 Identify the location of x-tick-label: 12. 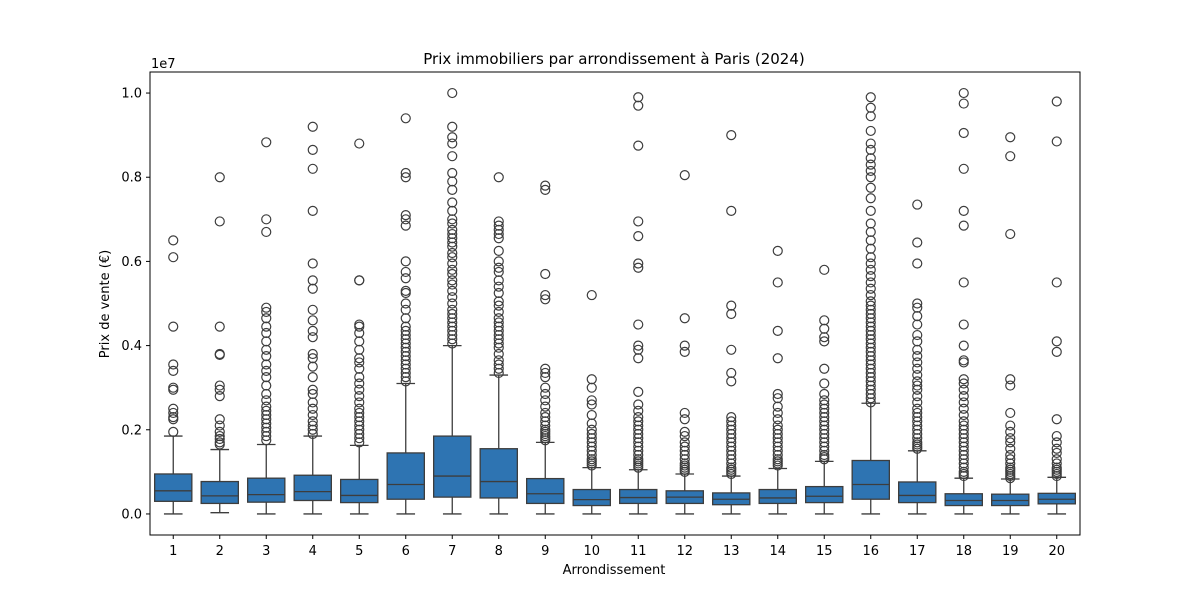
(684, 551).